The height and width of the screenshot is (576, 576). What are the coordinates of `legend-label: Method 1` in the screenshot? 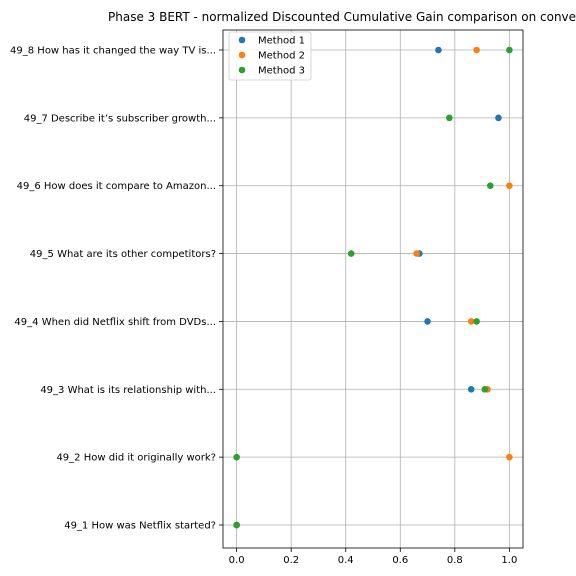 It's located at (281, 41).